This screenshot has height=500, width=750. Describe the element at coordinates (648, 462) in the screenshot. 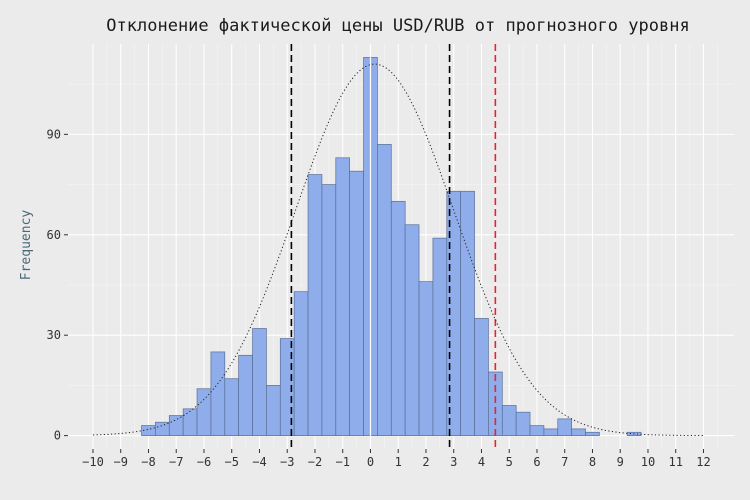

I see `x-tick-label: 10` at that location.